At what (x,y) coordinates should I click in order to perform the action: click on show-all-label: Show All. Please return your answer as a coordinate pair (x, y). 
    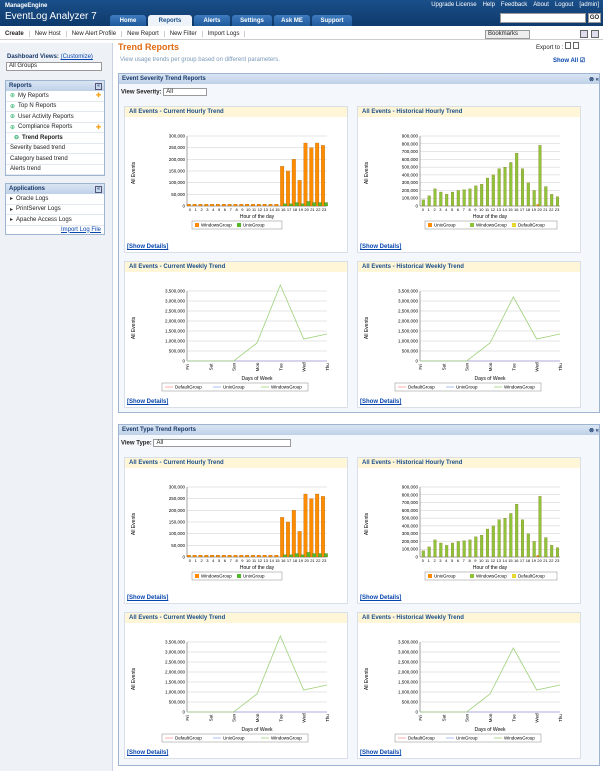
    Looking at the image, I should click on (566, 61).